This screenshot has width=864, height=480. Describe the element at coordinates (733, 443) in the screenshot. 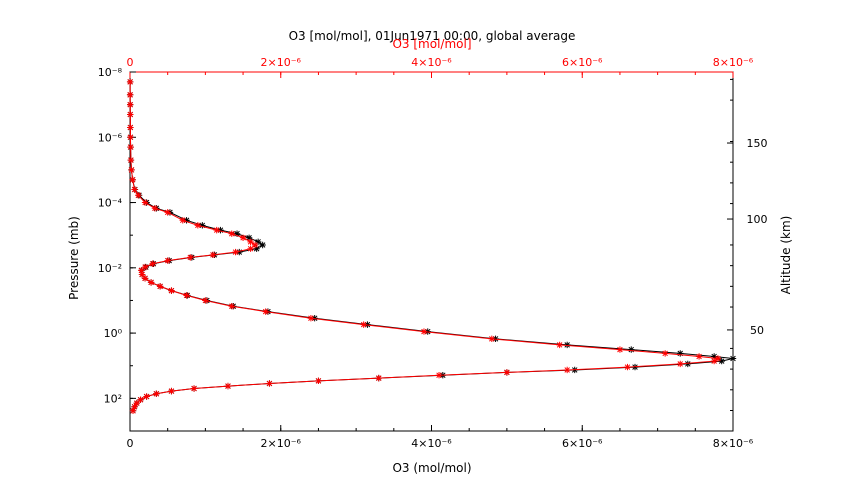

I see `x-tick-label: 8×10⁻⁶` at that location.